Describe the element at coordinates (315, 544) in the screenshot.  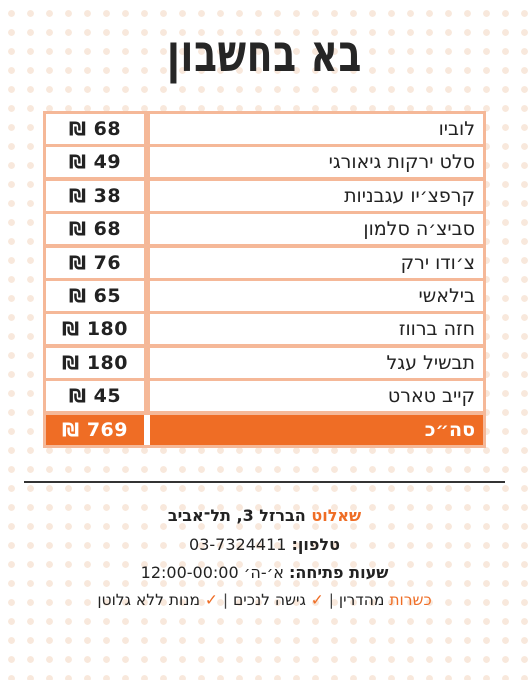
I see `phone-label: טלפון:` at that location.